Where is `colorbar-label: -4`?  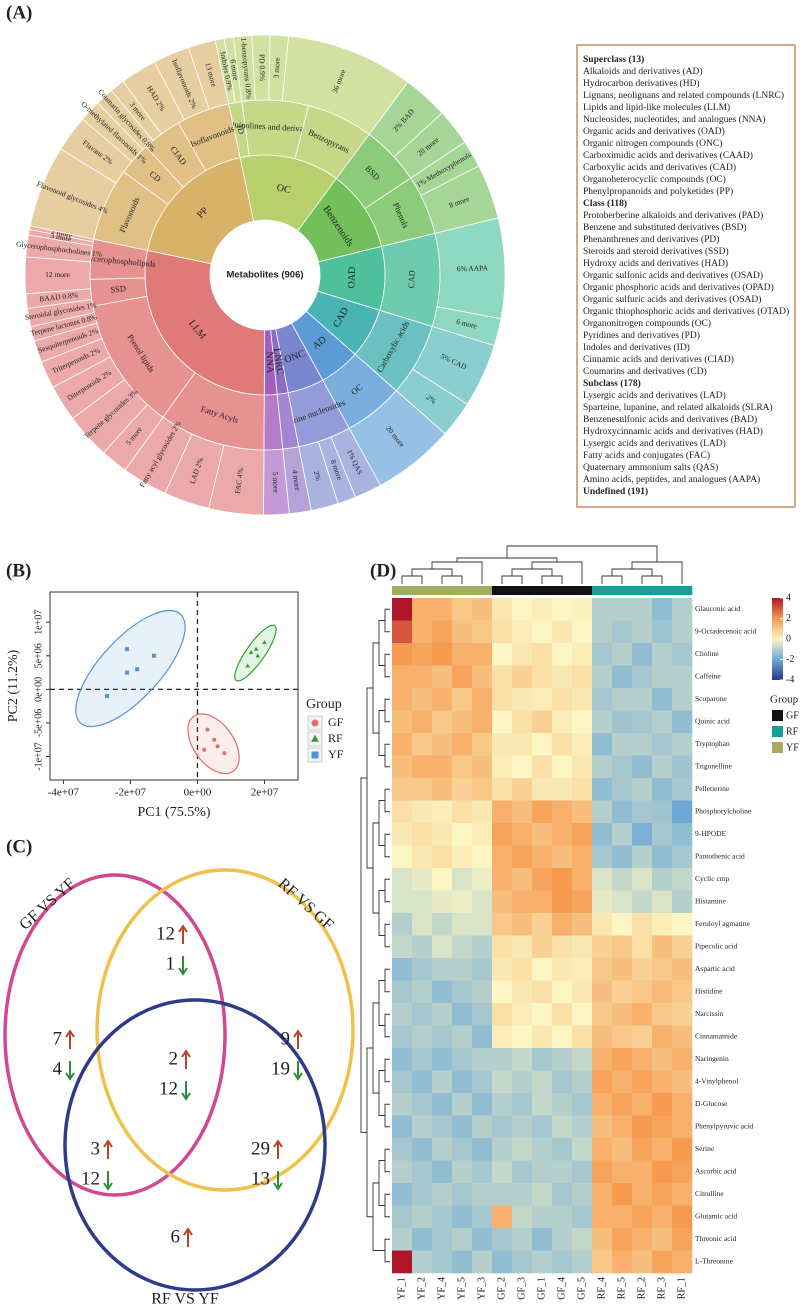
colorbar-label: -4 is located at coordinates (790, 679).